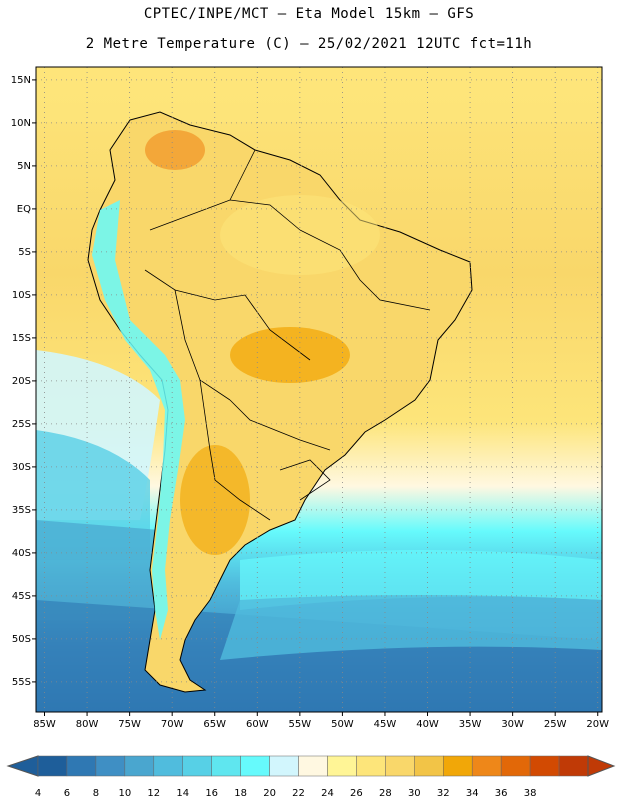 Image resolution: width=618 pixels, height=800 pixels. What do you see at coordinates (21, 424) in the screenshot?
I see `lat-tick-label: 25S` at bounding box center [21, 424].